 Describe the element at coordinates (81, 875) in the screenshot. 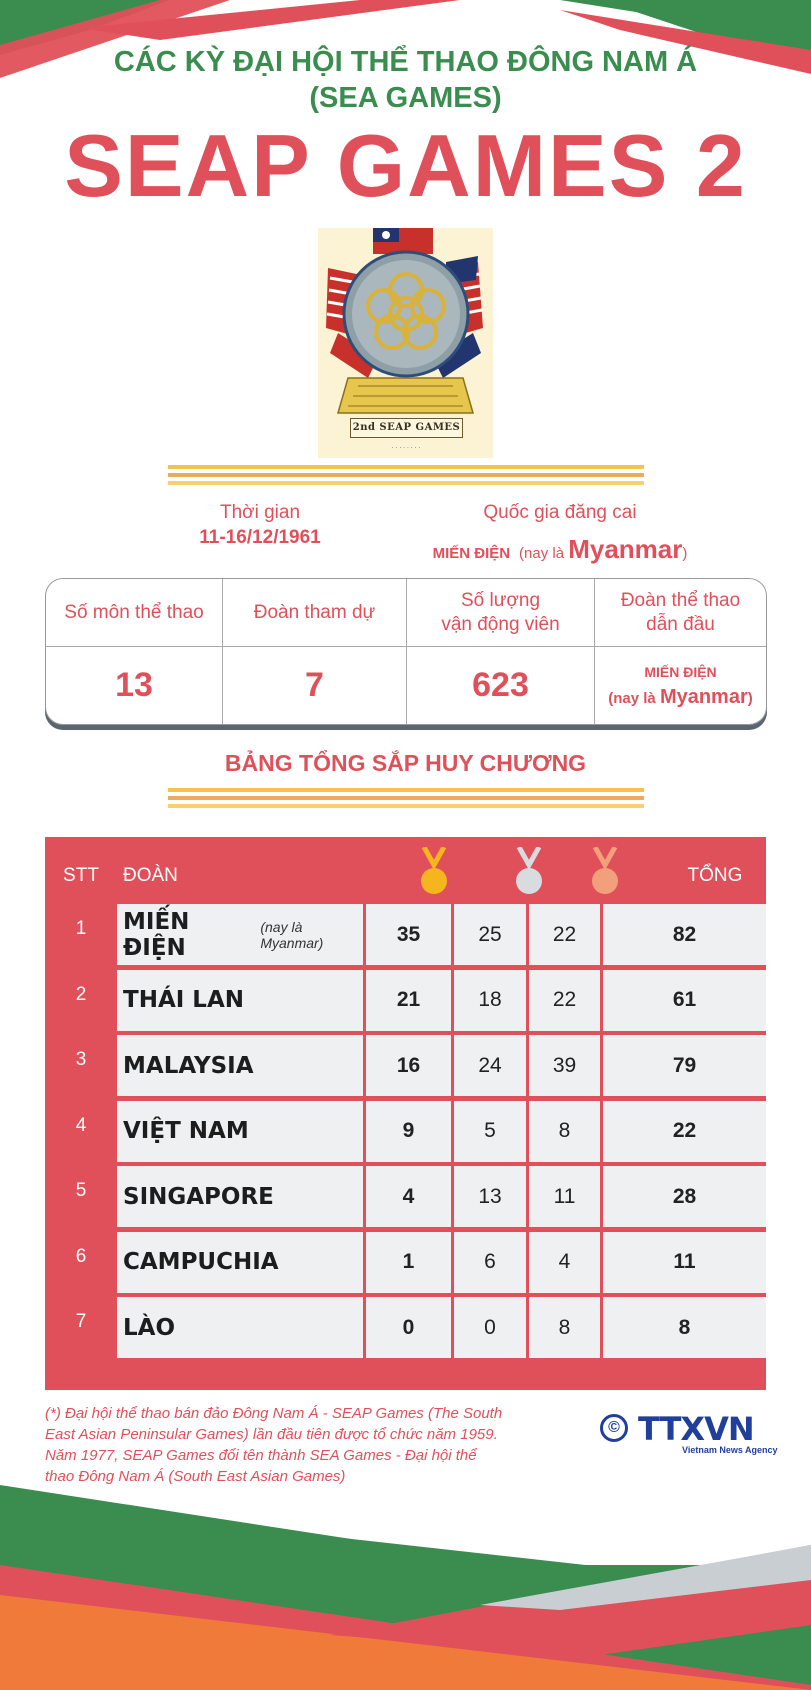

I see `header-stt: STT` at that location.